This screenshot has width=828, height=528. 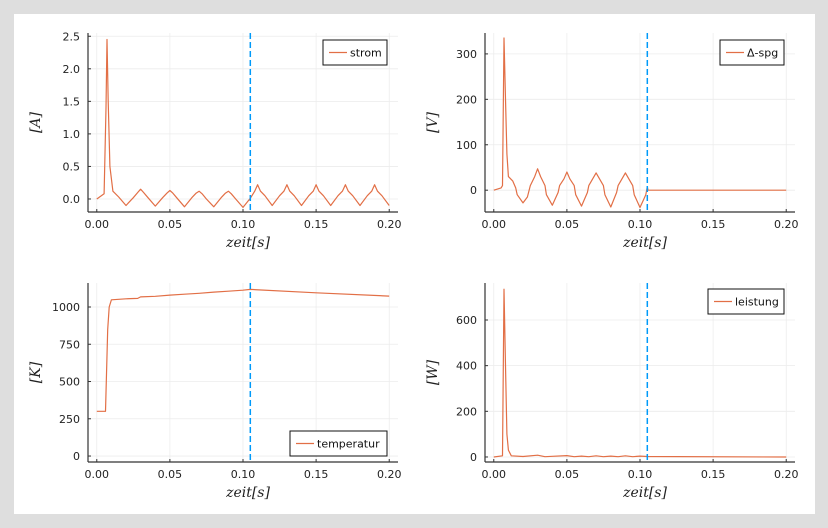 What do you see at coordinates (36, 122) in the screenshot?
I see `y-axis-label: [A]` at bounding box center [36, 122].